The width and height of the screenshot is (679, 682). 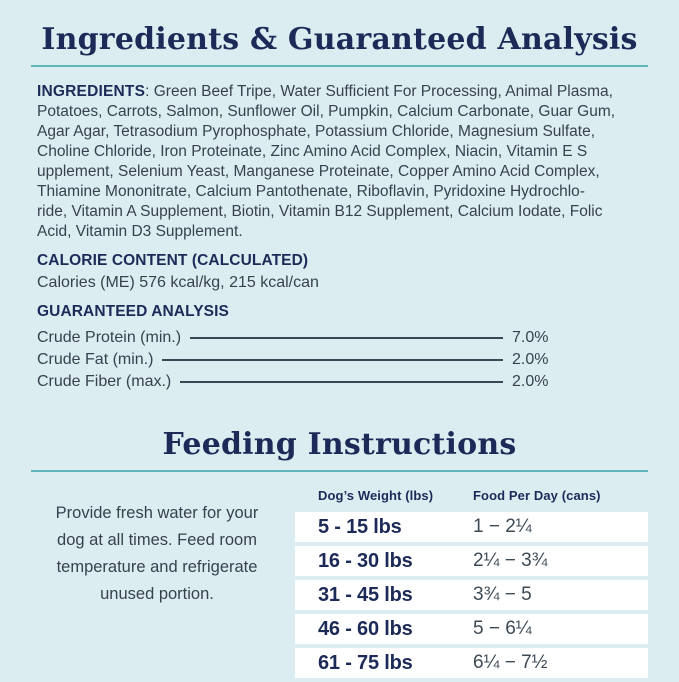 I want to click on calorie-content-heading: CALORIE CONTENT (CALCULATED), so click(x=173, y=260).